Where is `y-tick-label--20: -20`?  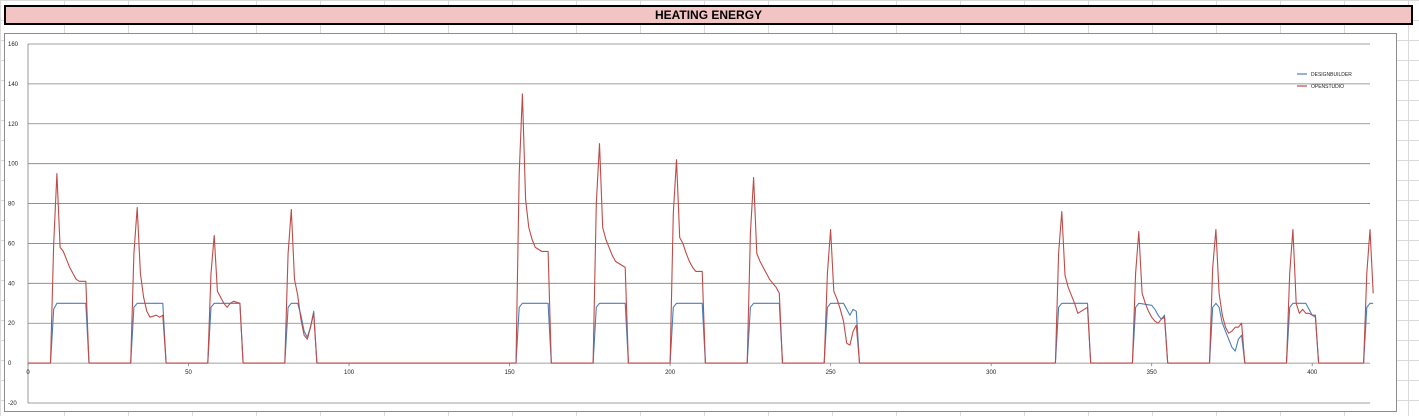
y-tick-label--20: -20 is located at coordinates (12, 404).